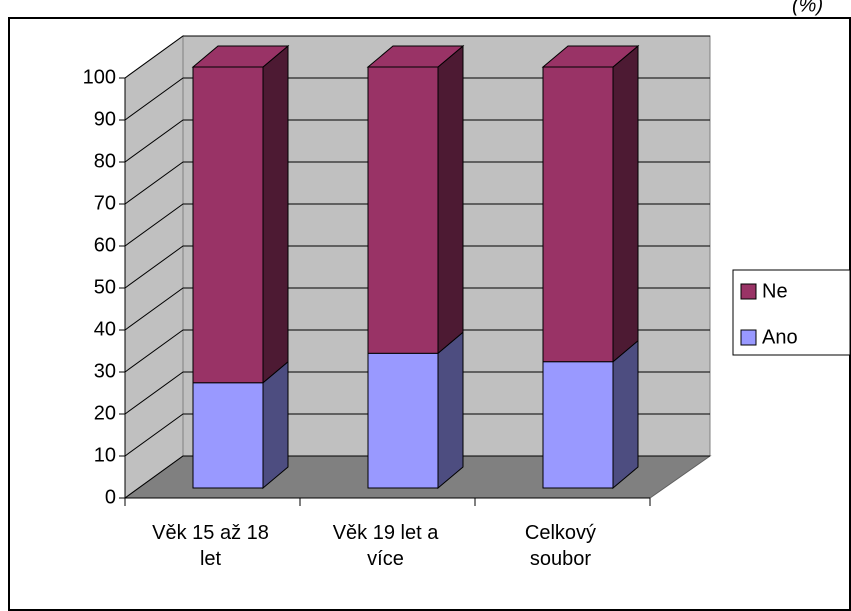 The width and height of the screenshot is (851, 611). What do you see at coordinates (105, 245) in the screenshot?
I see `y-tick-label: 60` at bounding box center [105, 245].